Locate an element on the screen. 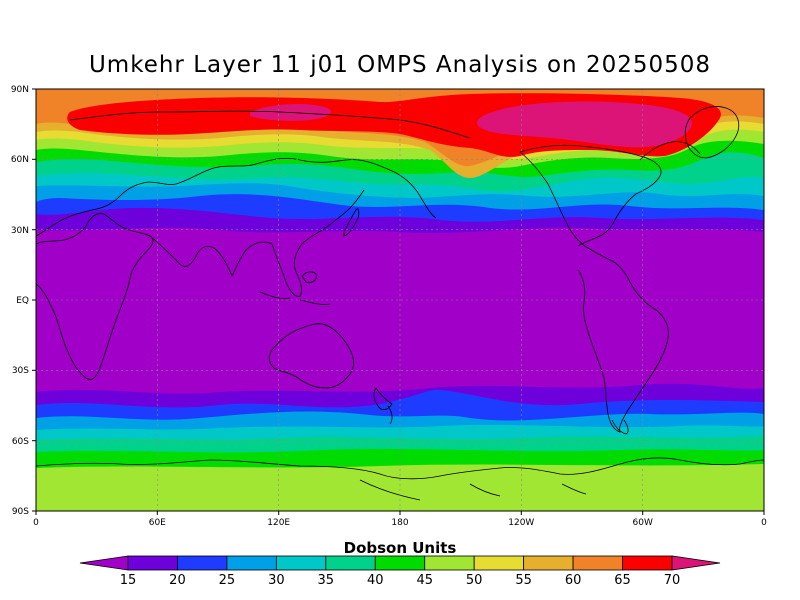 The height and width of the screenshot is (600, 800). colorbar-tick-label: 55 is located at coordinates (523, 580).